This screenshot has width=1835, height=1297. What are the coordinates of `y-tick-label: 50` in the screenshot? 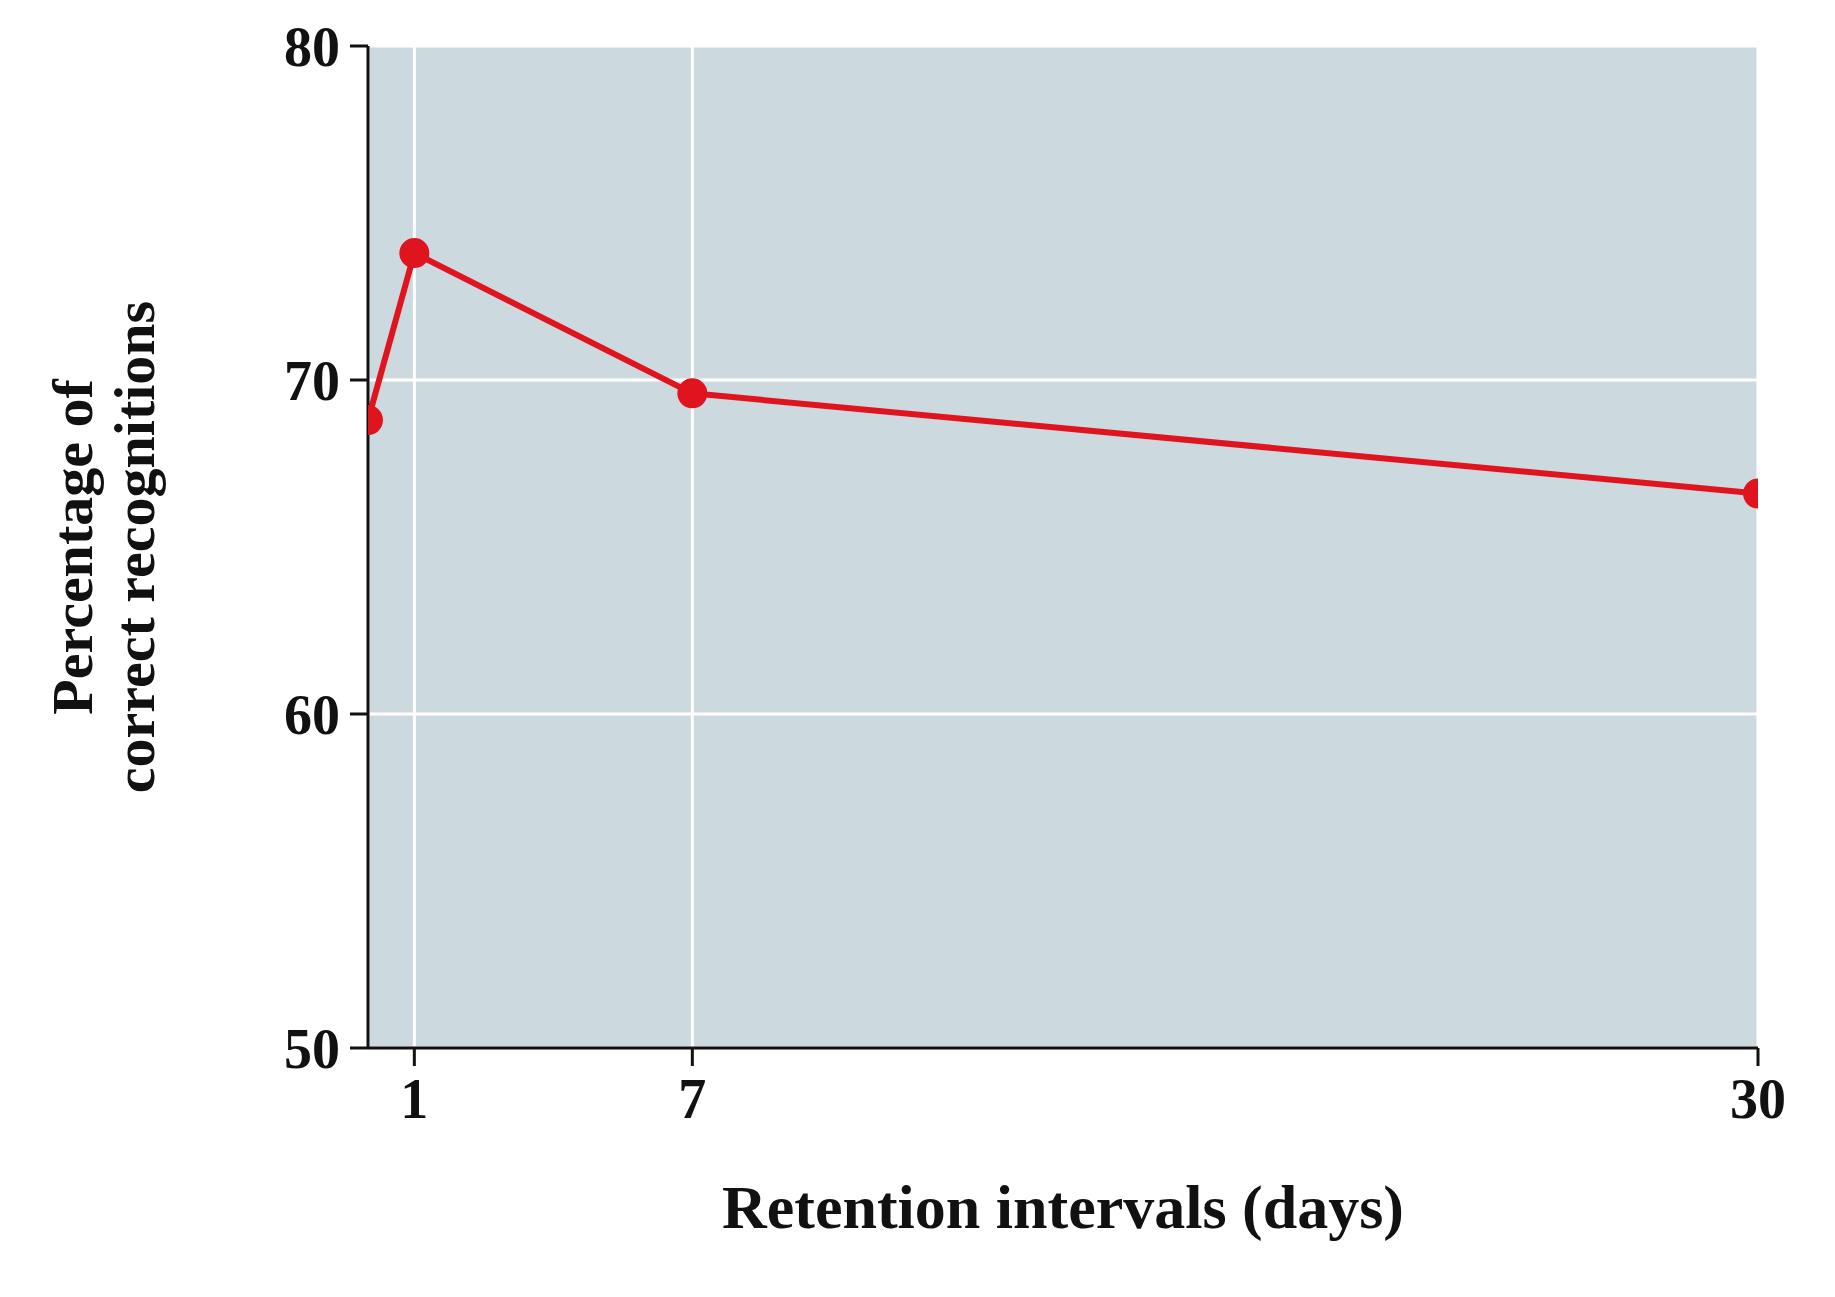 It's located at (312, 1048).